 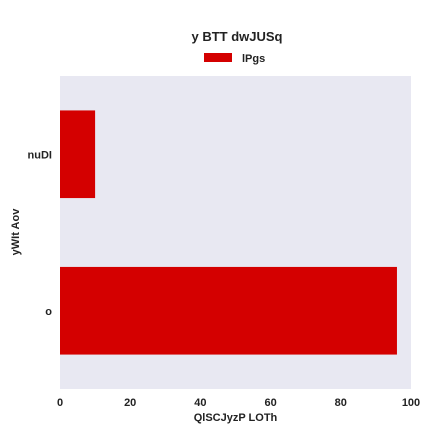 What do you see at coordinates (270, 403) in the screenshot?
I see `x-tick-label: 60` at bounding box center [270, 403].